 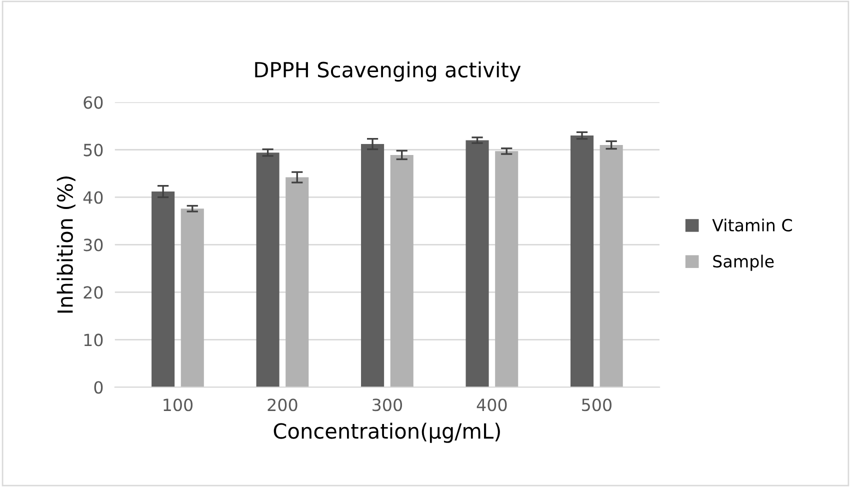 What do you see at coordinates (93, 292) in the screenshot?
I see `y-tick-label: 20` at bounding box center [93, 292].